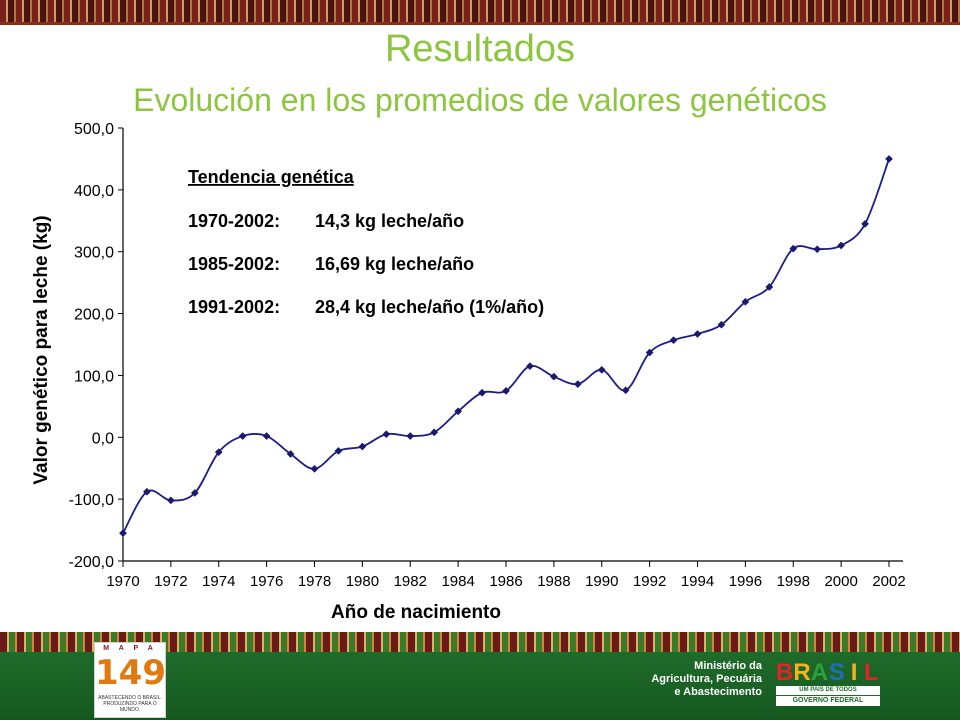 This screenshot has height=720, width=960. What do you see at coordinates (697, 581) in the screenshot?
I see `x-tick-label: 1994` at bounding box center [697, 581].